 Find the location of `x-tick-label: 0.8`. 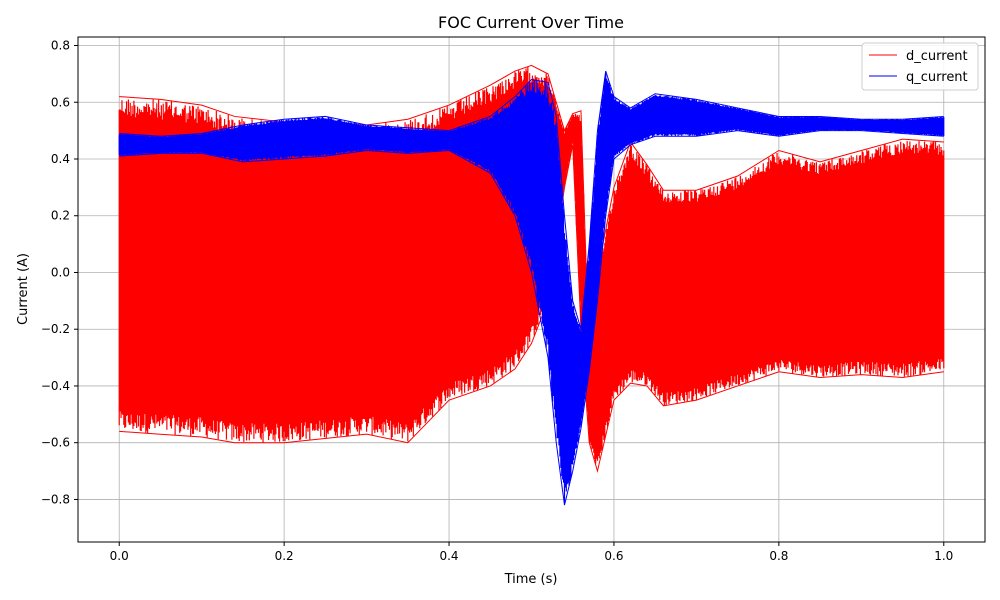

x-tick-label: 0.8 is located at coordinates (778, 556).